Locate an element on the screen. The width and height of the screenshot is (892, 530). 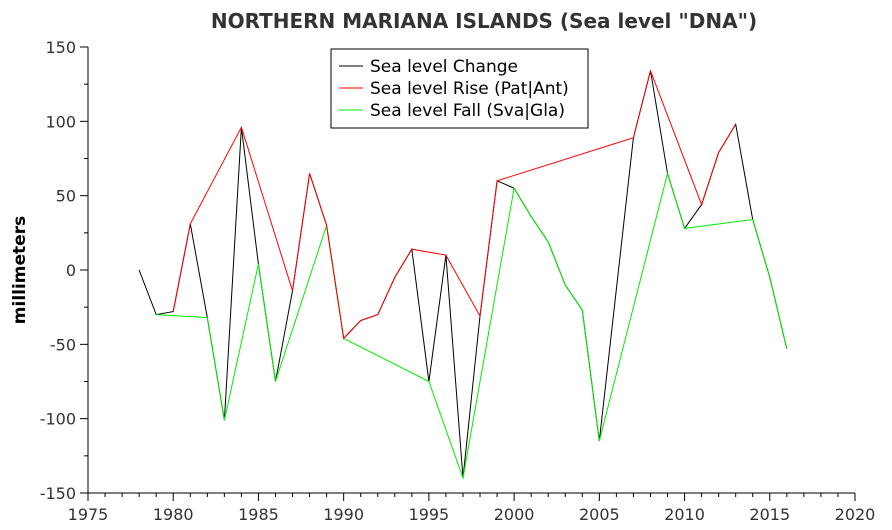
x-tick-label: 2000 is located at coordinates (514, 514).